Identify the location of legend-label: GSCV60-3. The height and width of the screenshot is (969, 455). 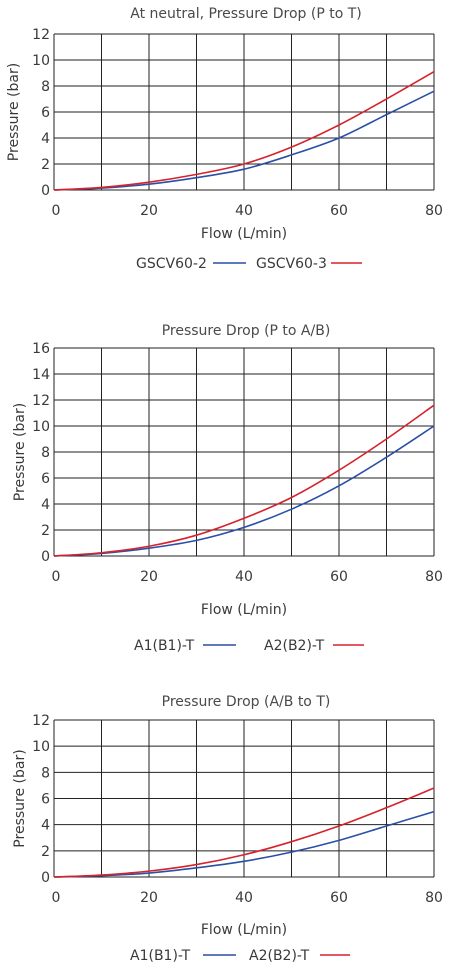
(291, 264).